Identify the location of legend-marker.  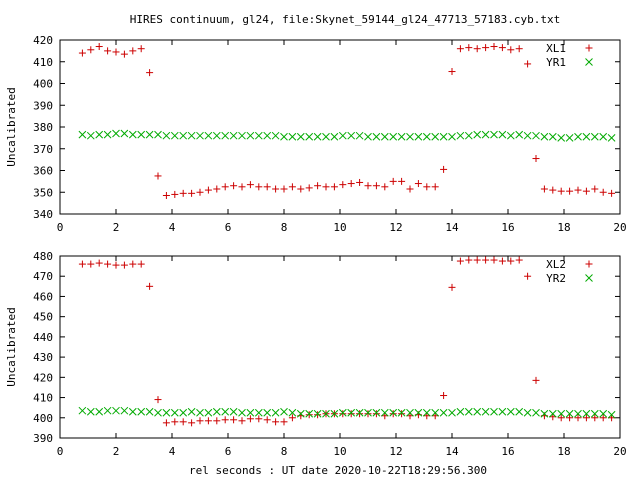
(589, 62).